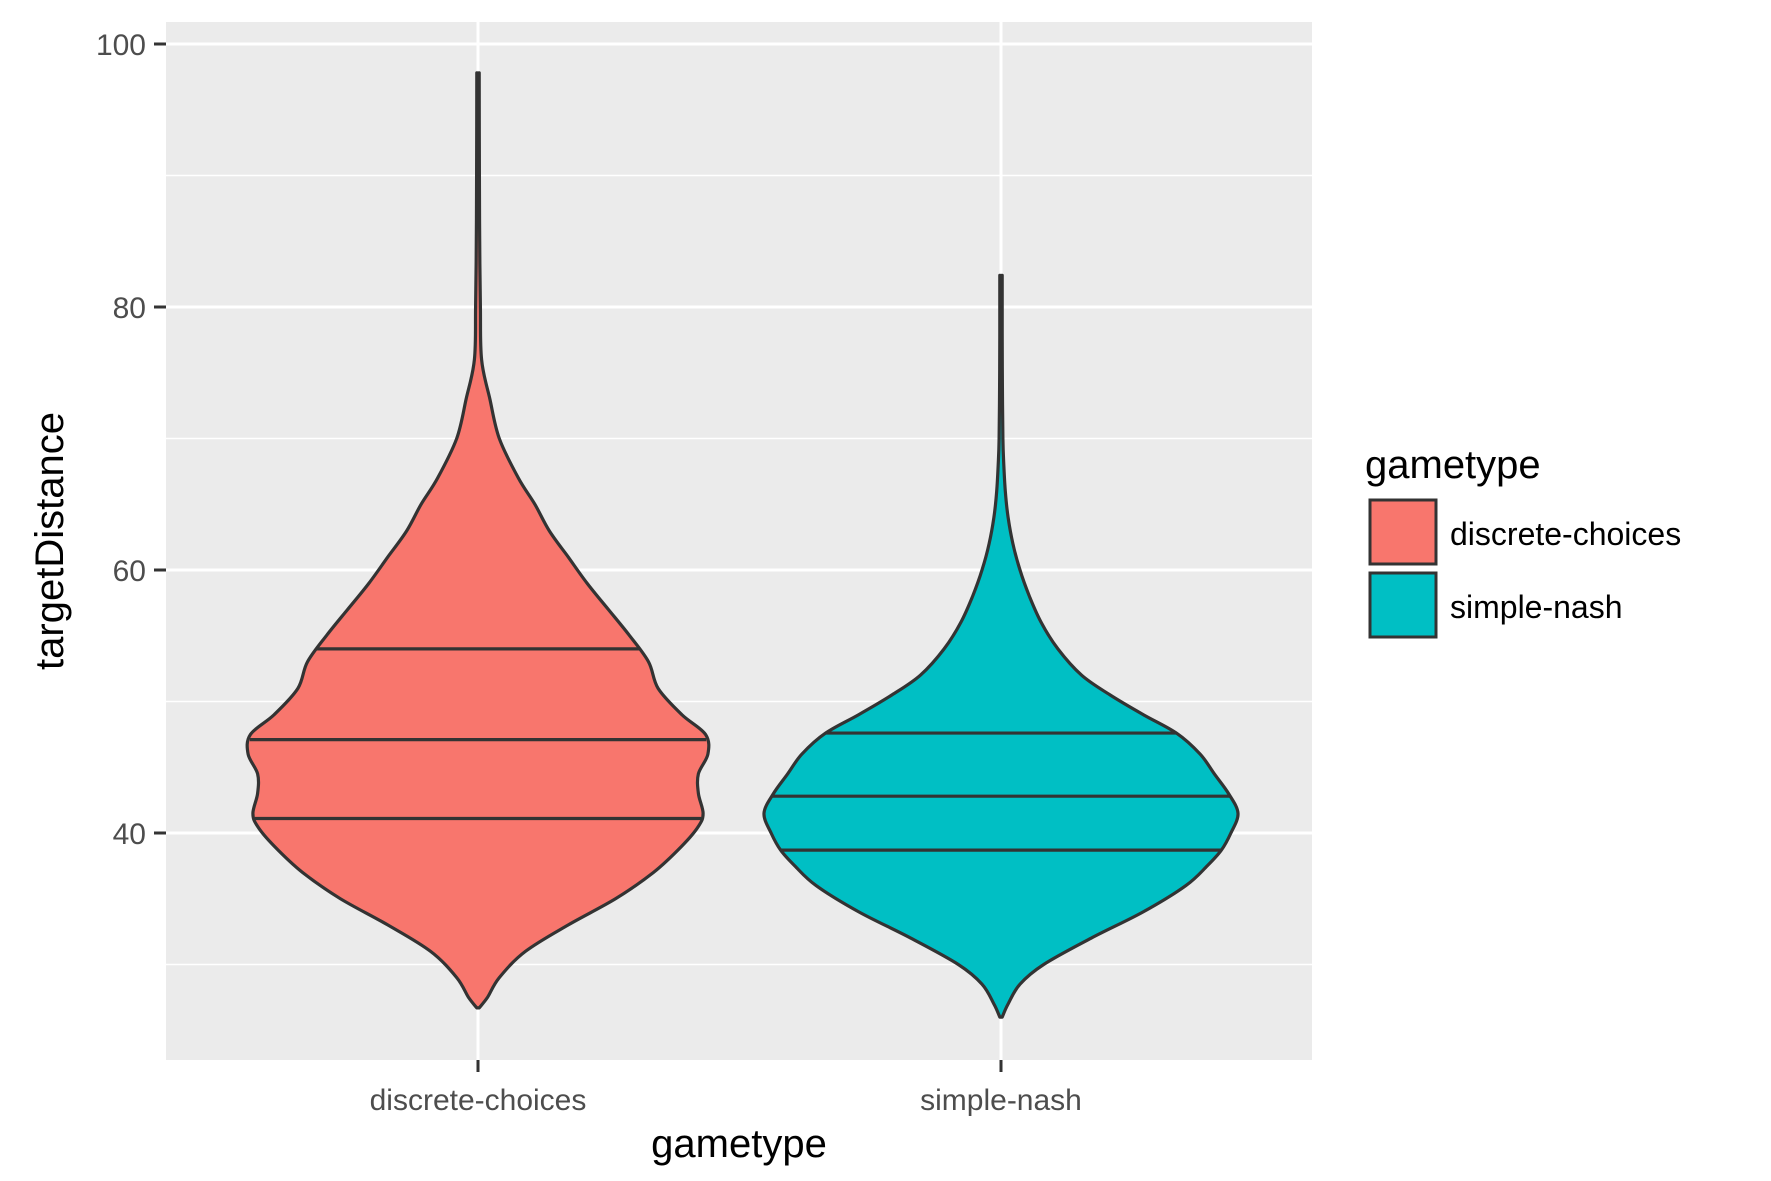 The height and width of the screenshot is (1181, 1771). I want to click on legend-key-simple-nash, so click(1403, 605).